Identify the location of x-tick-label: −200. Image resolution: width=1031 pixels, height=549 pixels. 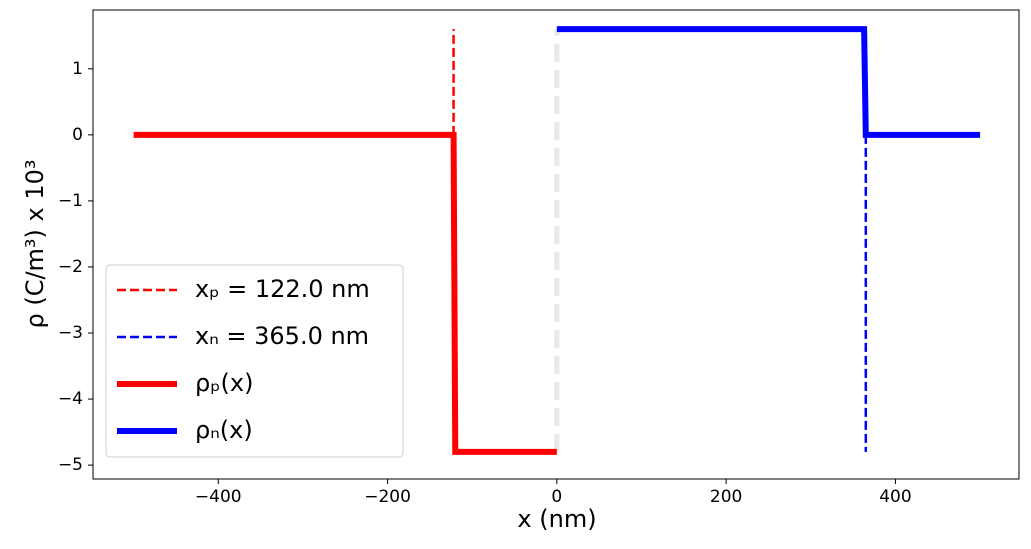
(387, 497).